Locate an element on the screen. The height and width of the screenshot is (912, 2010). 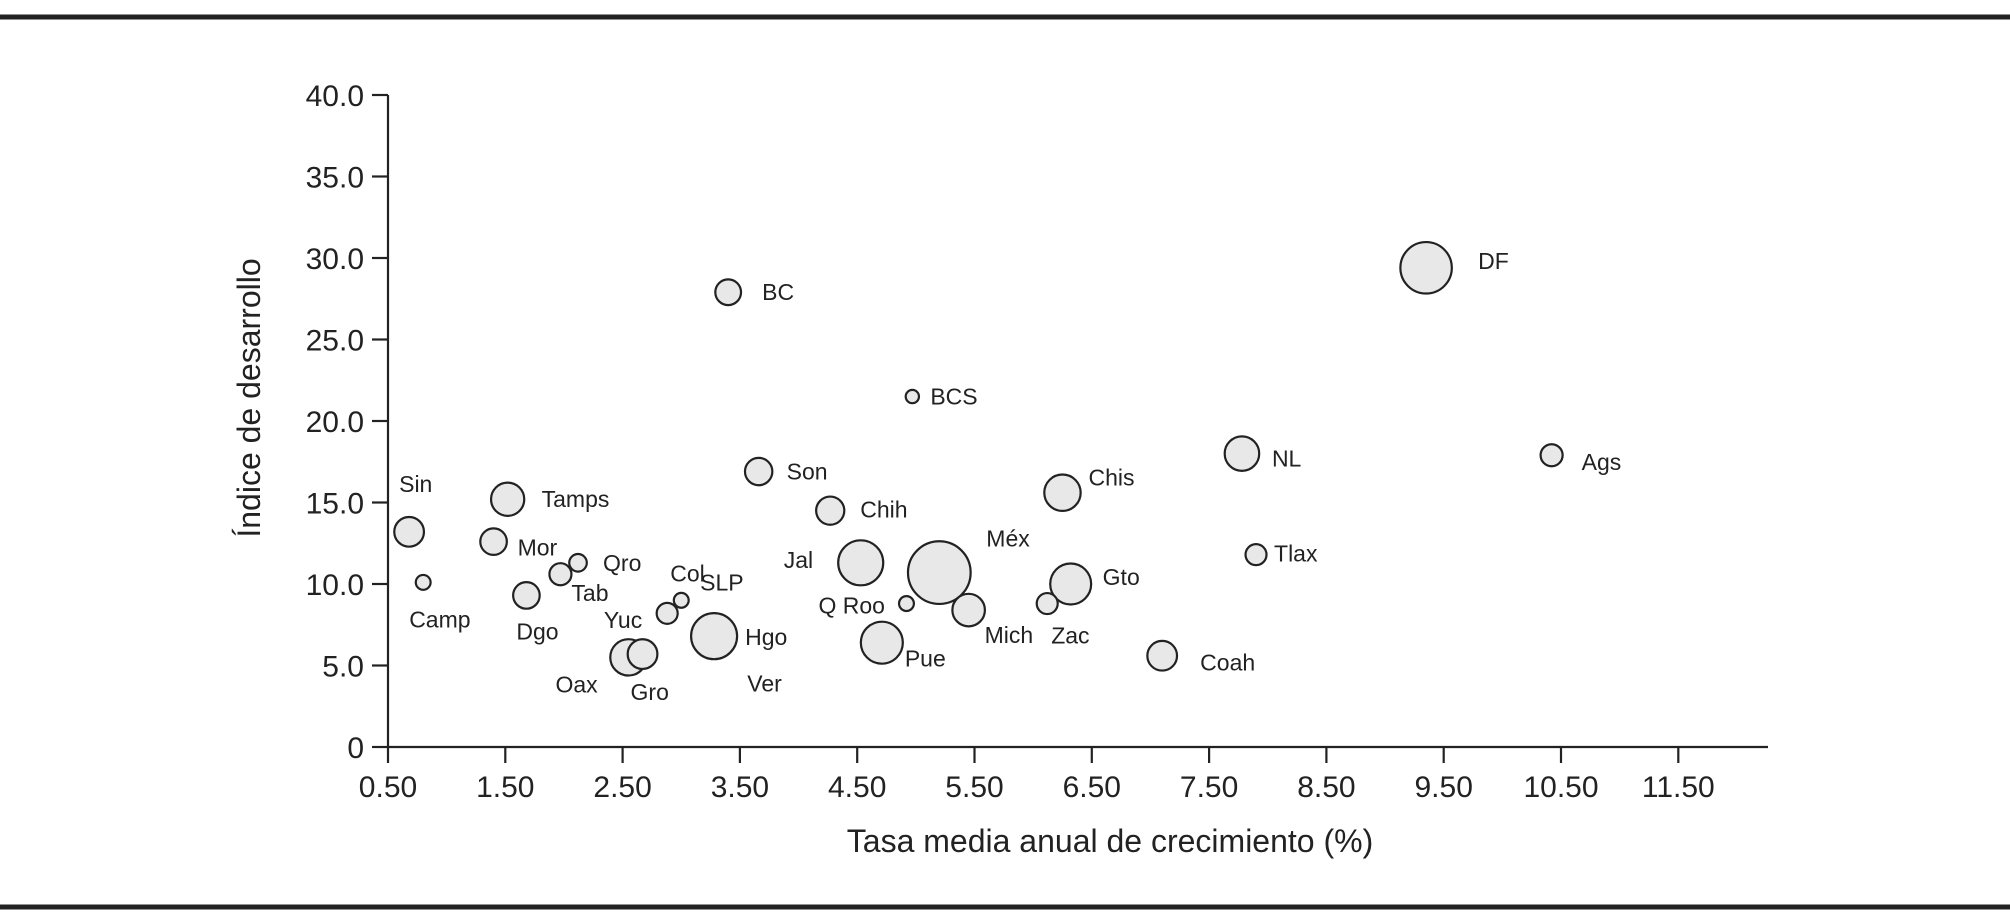
bubble-label: Q Roo is located at coordinates (851, 606).